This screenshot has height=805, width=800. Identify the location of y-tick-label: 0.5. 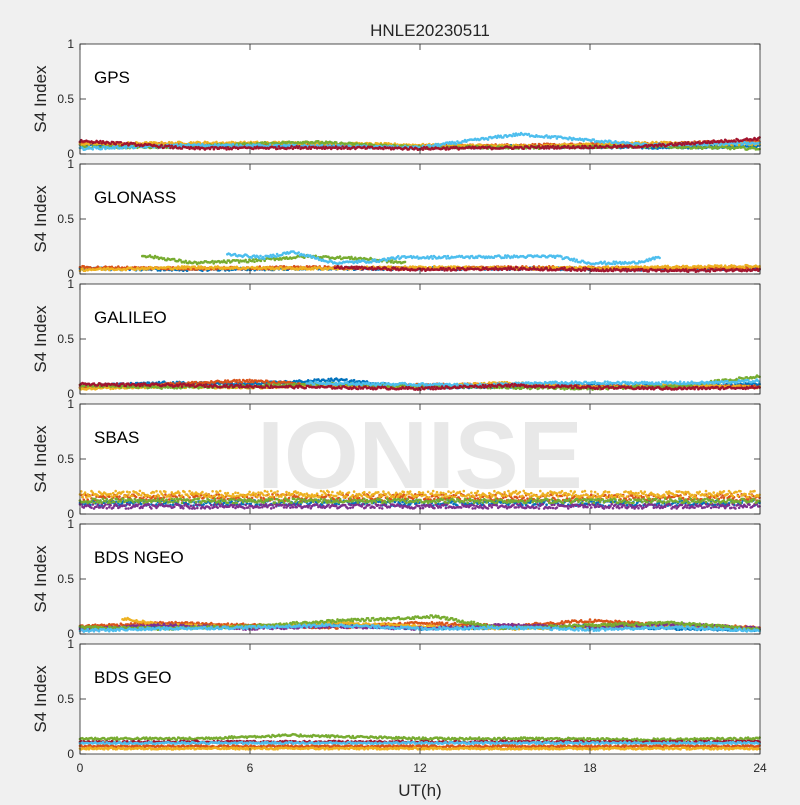
(65, 99).